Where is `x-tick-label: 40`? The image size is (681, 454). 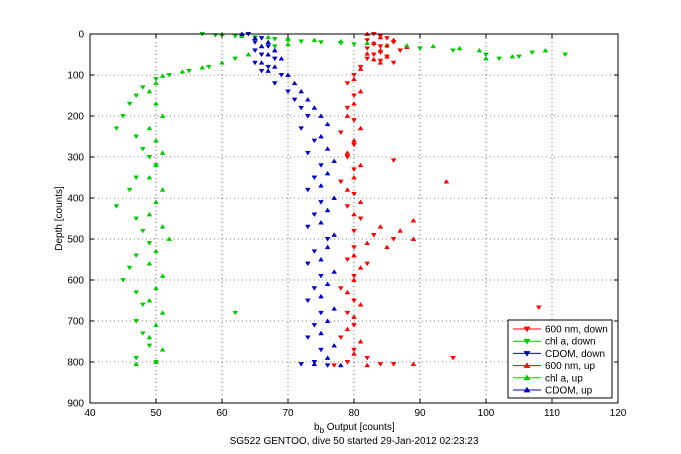
x-tick-label: 40 is located at coordinates (90, 413).